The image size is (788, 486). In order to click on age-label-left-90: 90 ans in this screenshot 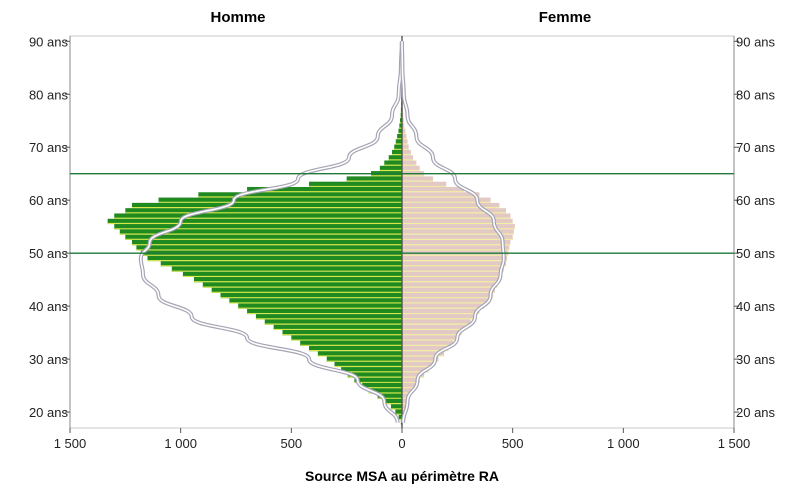, I will do `click(49, 41)`.